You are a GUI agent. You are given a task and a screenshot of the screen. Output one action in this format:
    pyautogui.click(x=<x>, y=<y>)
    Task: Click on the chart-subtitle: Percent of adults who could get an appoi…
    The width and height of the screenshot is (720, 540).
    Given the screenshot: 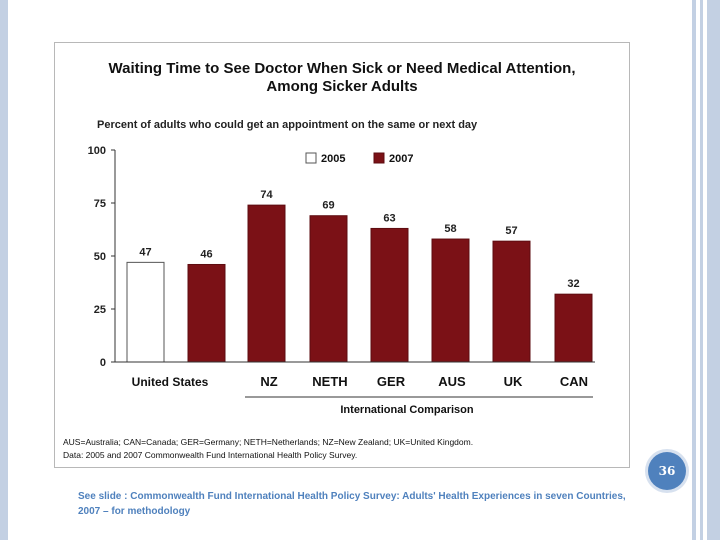 What is the action you would take?
    pyautogui.click(x=287, y=125)
    